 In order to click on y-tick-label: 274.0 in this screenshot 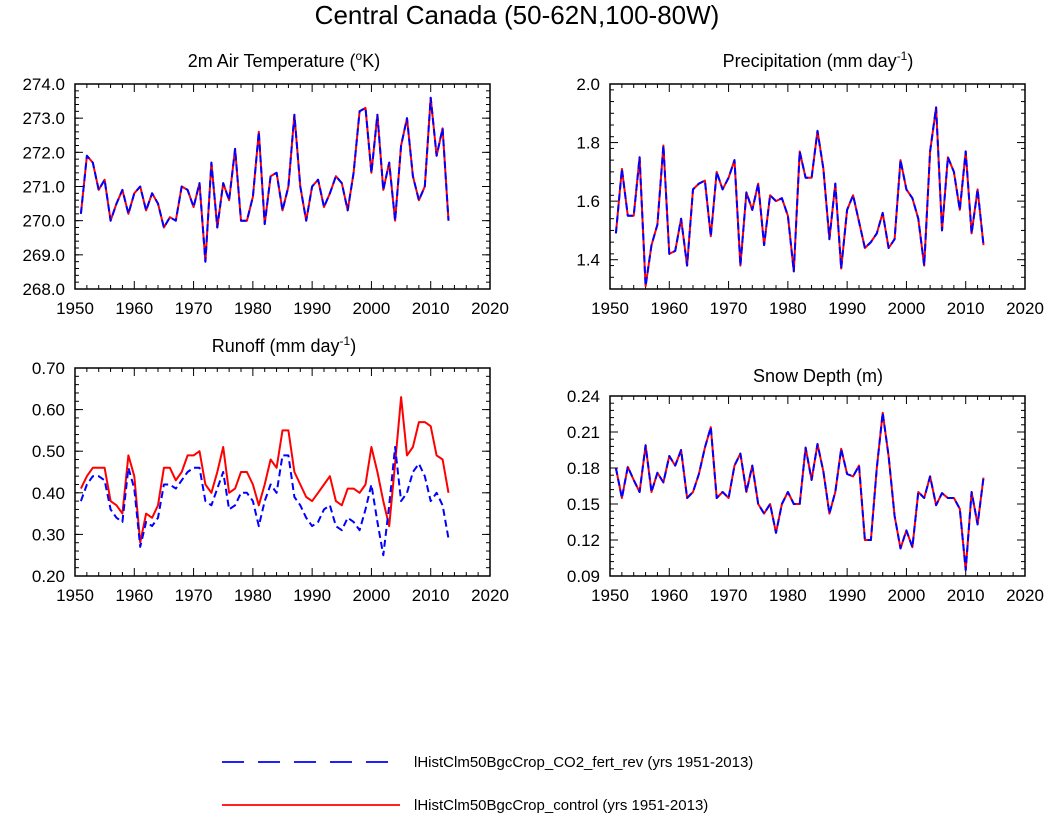, I will do `click(43, 84)`.